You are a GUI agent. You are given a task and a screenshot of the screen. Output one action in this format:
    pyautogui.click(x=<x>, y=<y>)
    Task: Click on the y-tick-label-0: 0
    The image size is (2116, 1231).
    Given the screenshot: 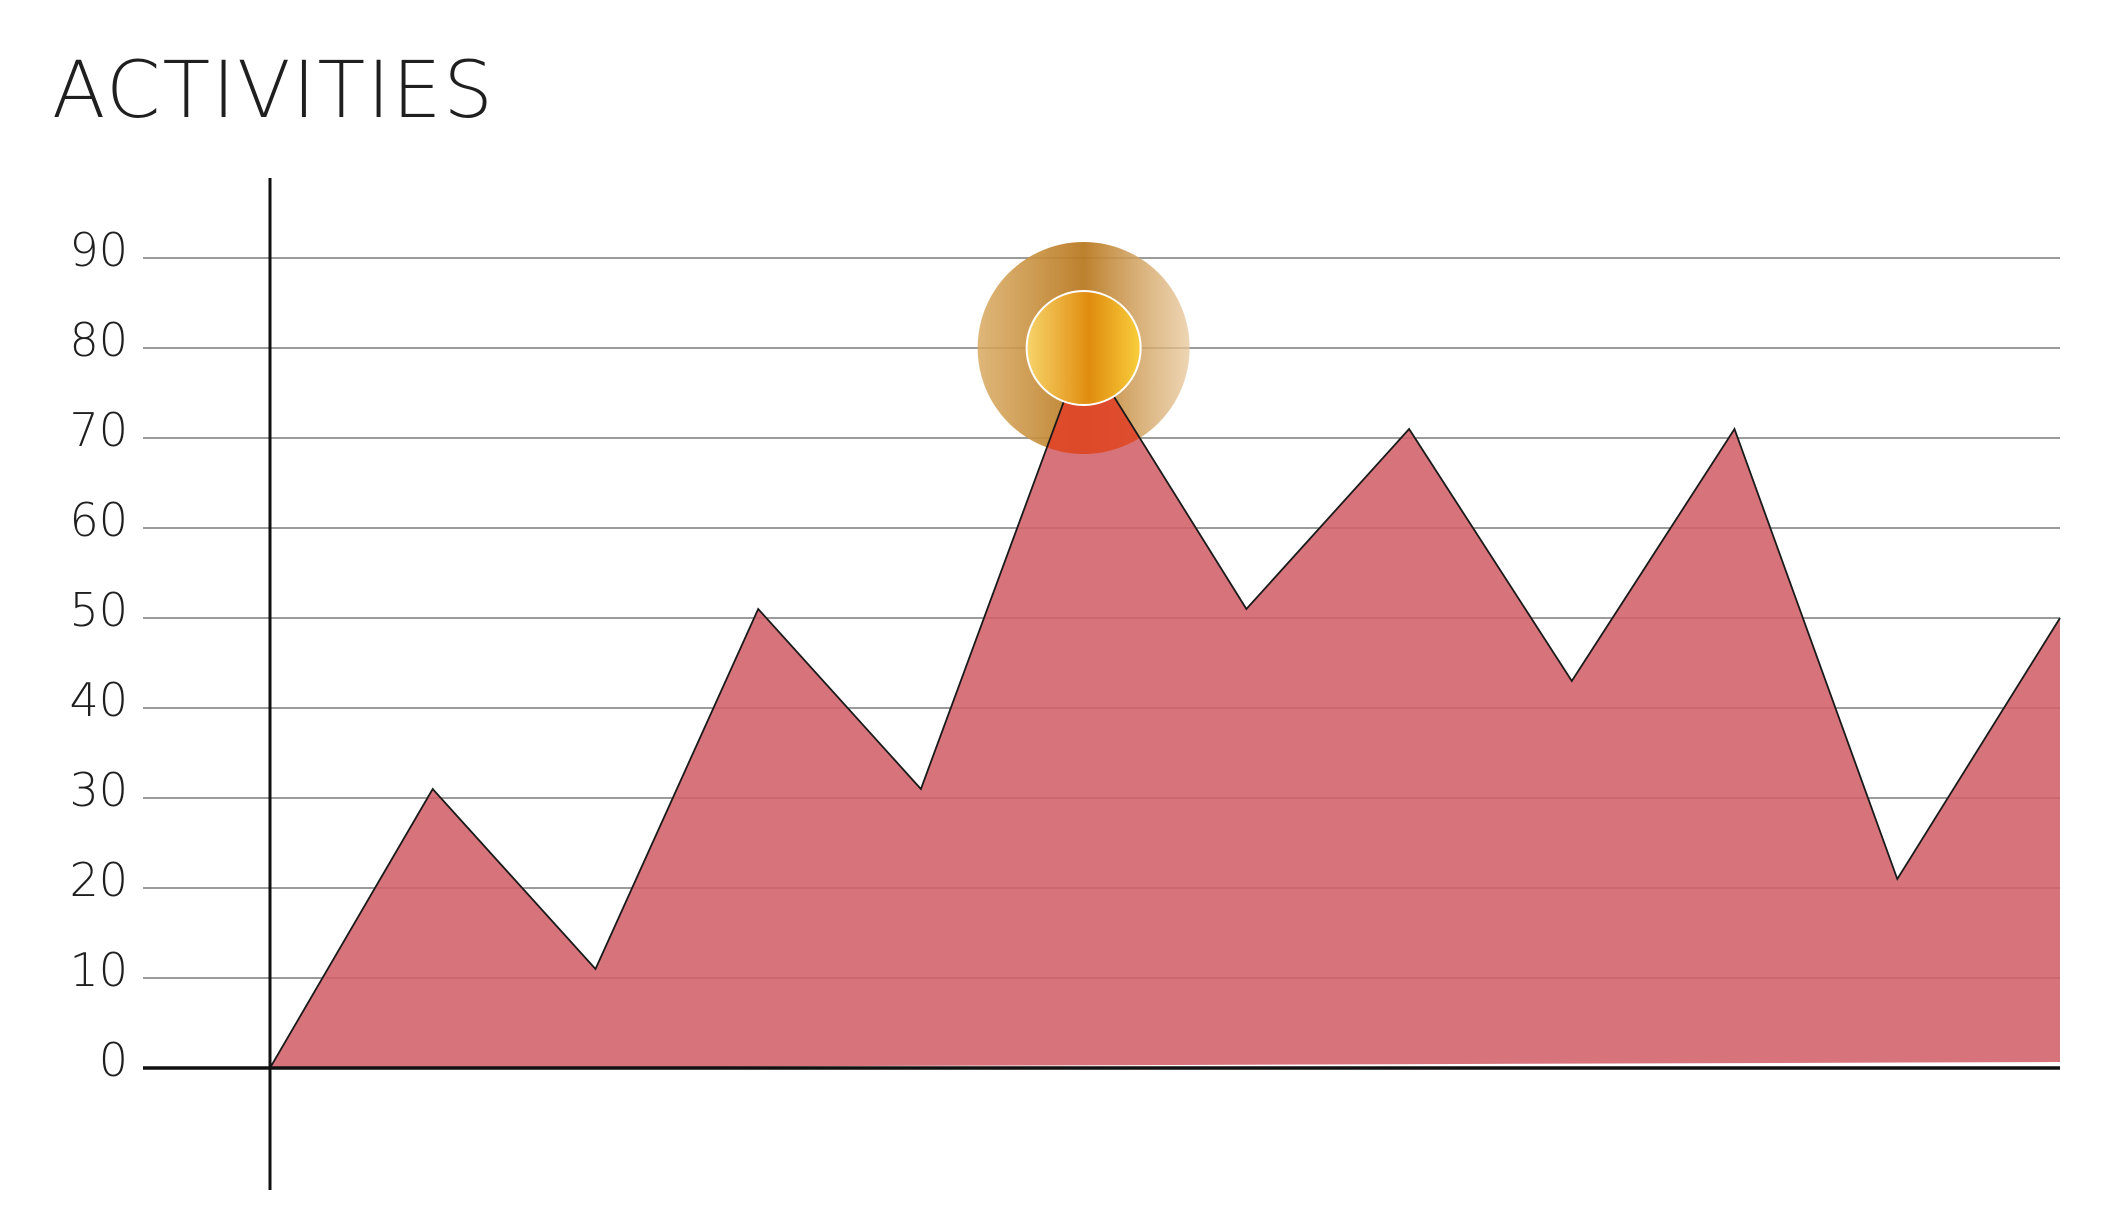 What is the action you would take?
    pyautogui.click(x=113, y=1060)
    